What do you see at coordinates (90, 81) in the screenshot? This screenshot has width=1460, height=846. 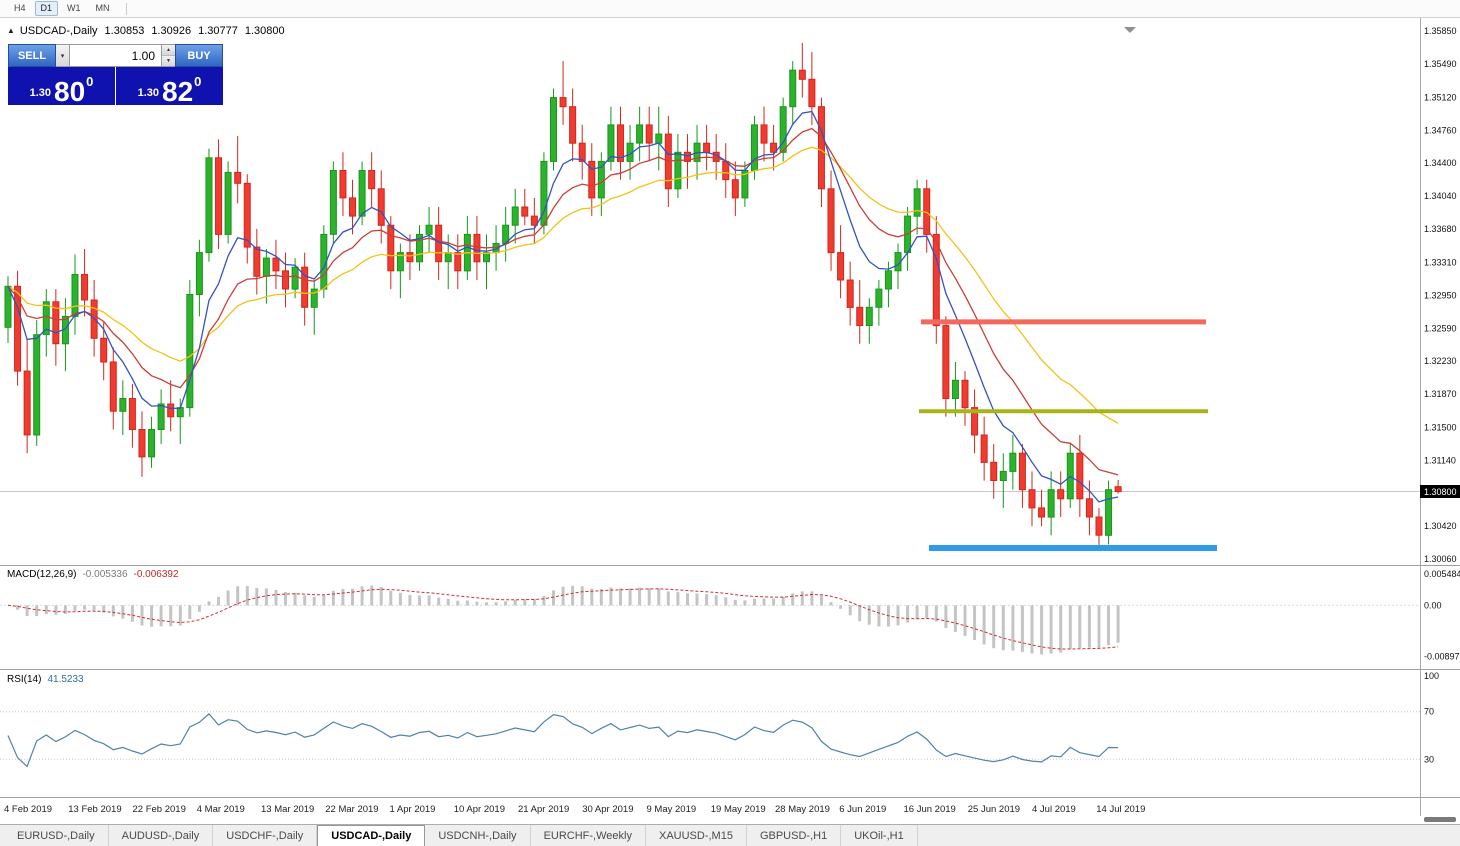 I see `sell-price-point: 0` at bounding box center [90, 81].